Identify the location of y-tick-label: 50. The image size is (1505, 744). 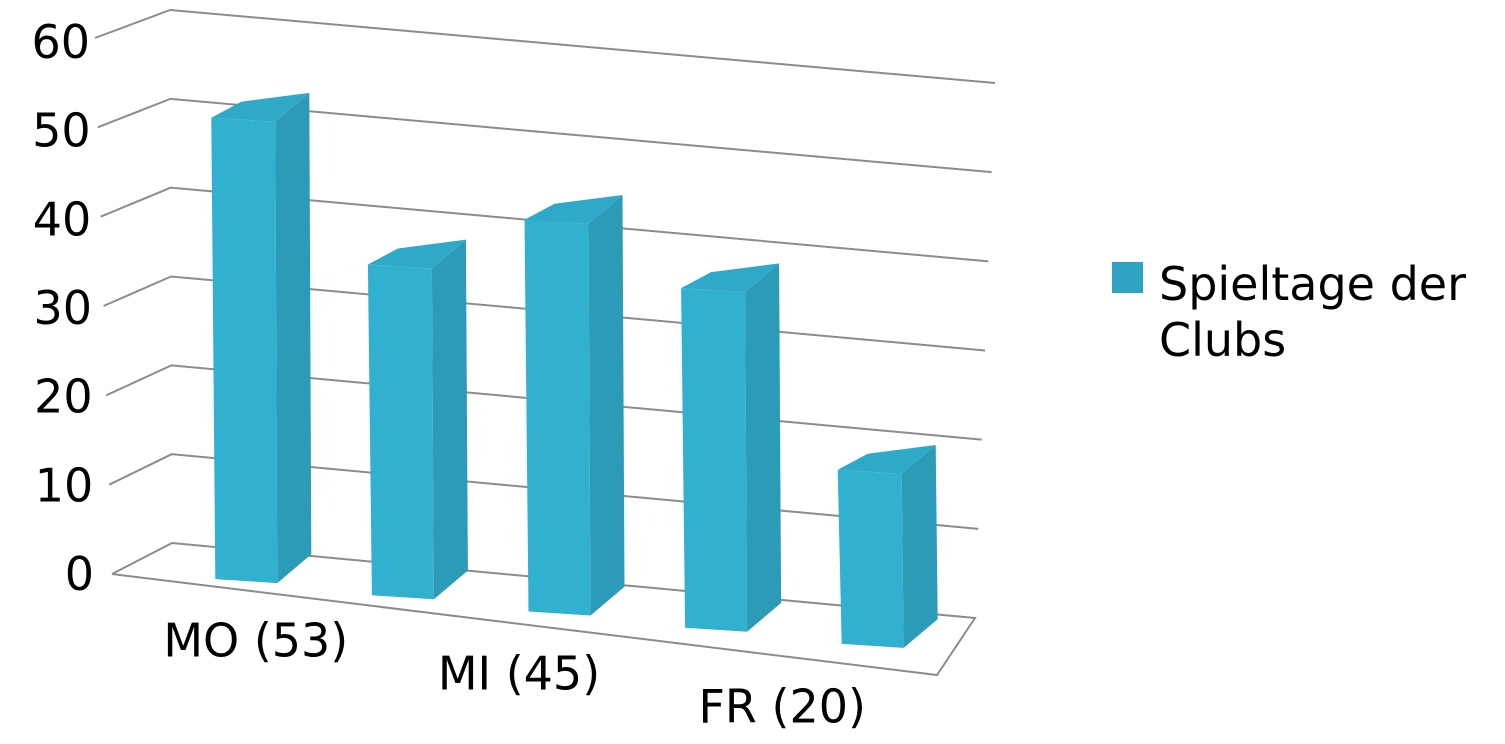
(61, 131).